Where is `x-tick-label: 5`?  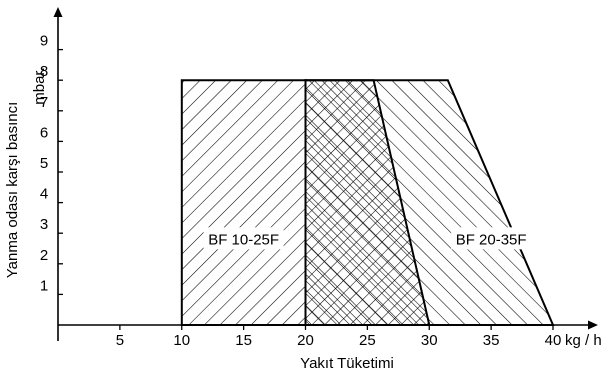 x-tick-label: 5 is located at coordinates (120, 340).